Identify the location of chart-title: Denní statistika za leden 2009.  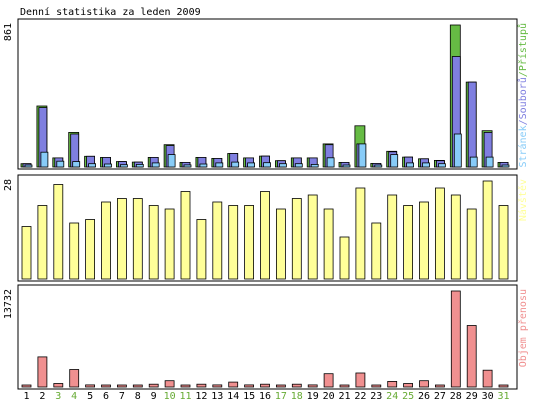
(110, 12).